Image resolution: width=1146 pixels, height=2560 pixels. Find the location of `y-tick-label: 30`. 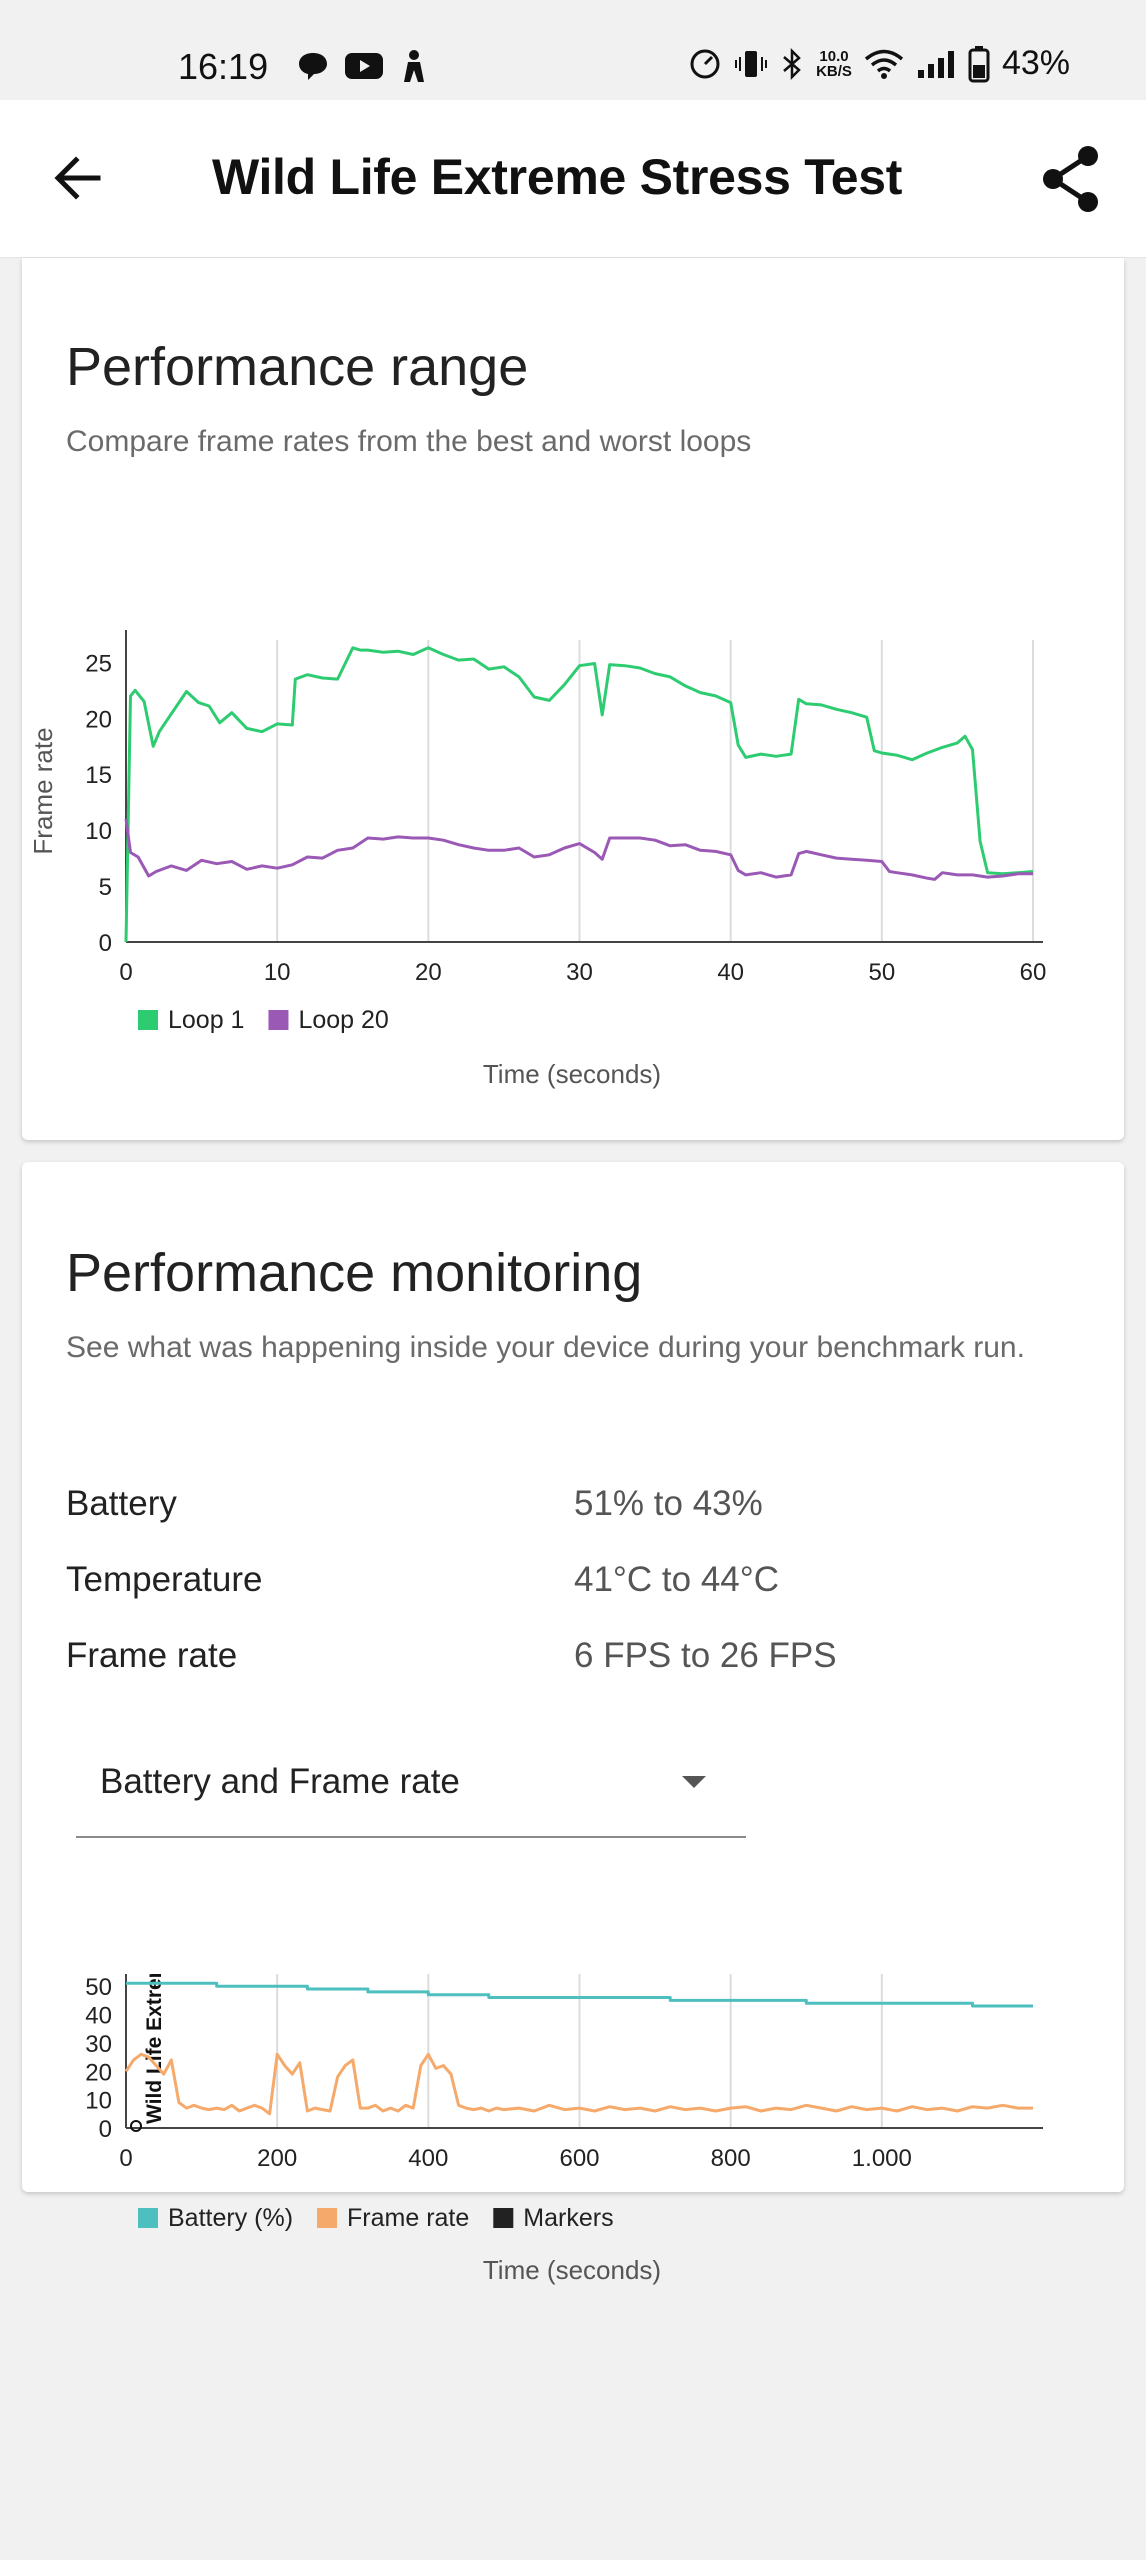

y-tick-label: 30 is located at coordinates (98, 2044).